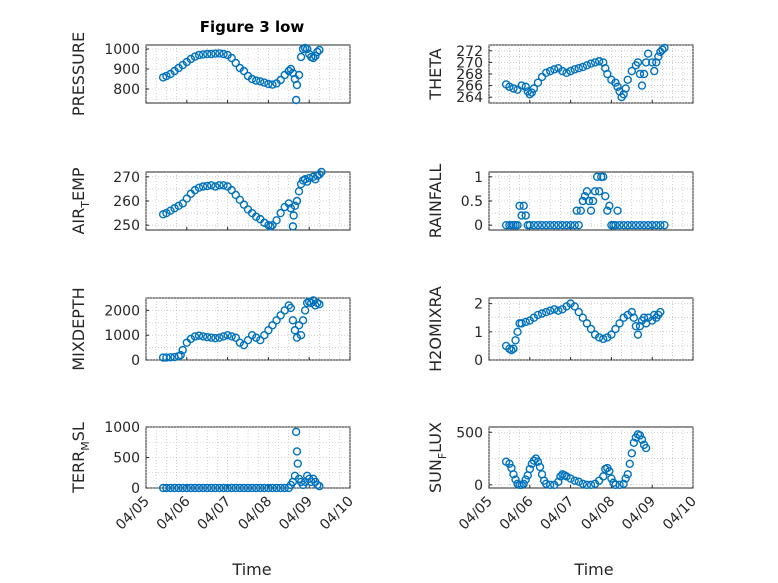 The image size is (778, 583). What do you see at coordinates (210, 74) in the screenshot?
I see `subplot-pressure: 800 900 1000 PRESSURE` at bounding box center [210, 74].